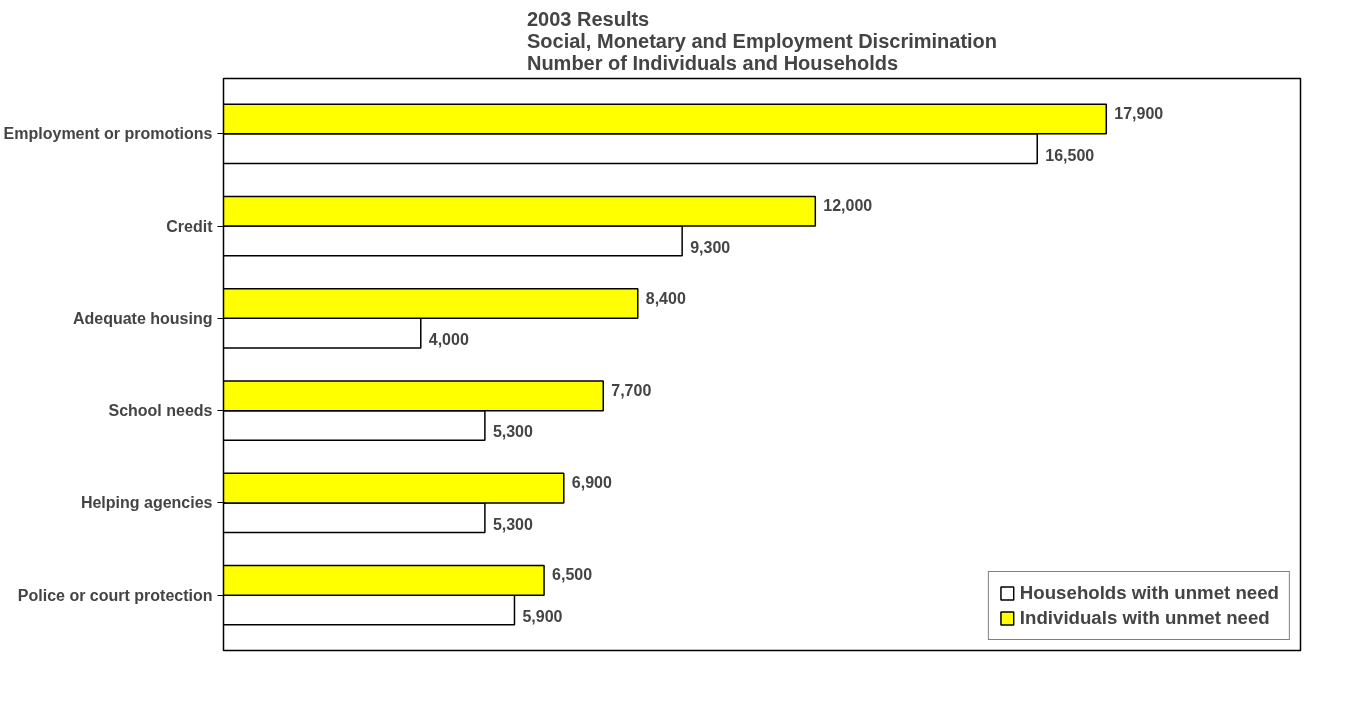 The height and width of the screenshot is (709, 1369). What do you see at coordinates (848, 206) in the screenshot?
I see `data-label: 12,000` at bounding box center [848, 206].